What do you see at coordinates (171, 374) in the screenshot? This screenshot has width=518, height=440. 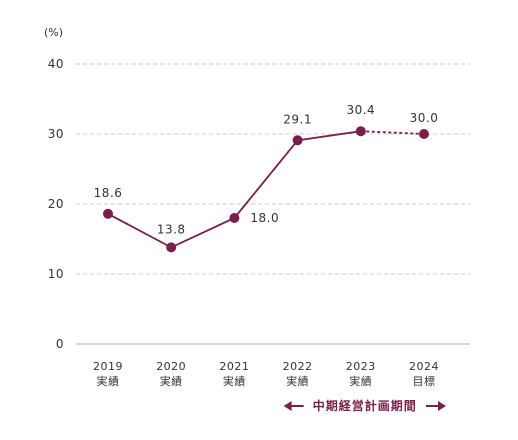 I see `x-tick-2020: 2020 実績` at bounding box center [171, 374].